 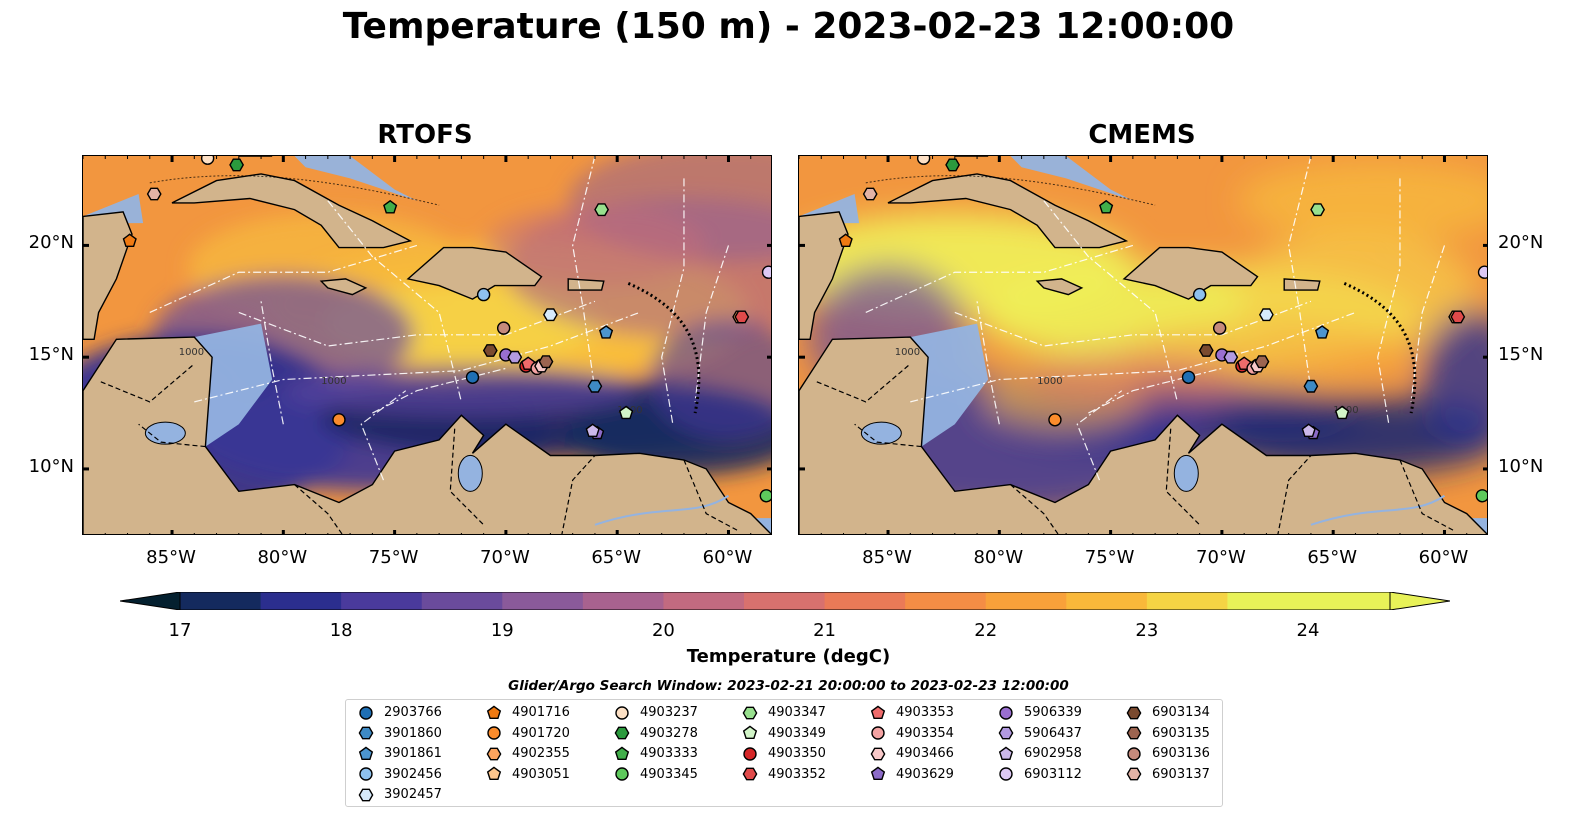 I want to click on y-tick-label: 15°N, so click(x=1521, y=355).